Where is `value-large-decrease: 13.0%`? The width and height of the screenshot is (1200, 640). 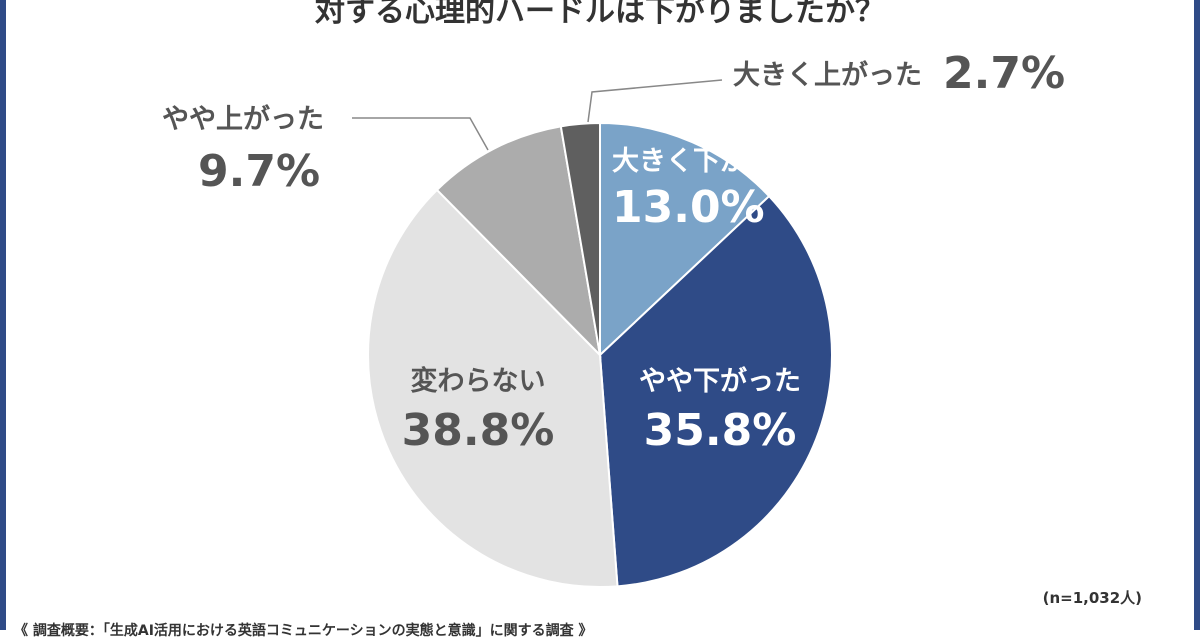
value-large-decrease: 13.0% is located at coordinates (688, 207).